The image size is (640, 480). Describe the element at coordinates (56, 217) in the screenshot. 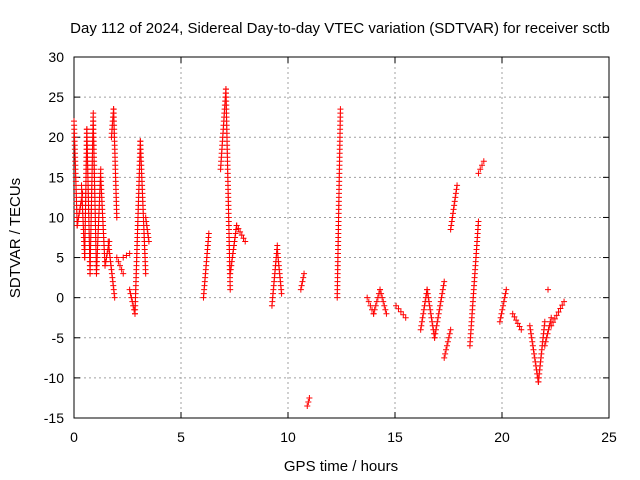

I see `y-tick-label: 10` at that location.